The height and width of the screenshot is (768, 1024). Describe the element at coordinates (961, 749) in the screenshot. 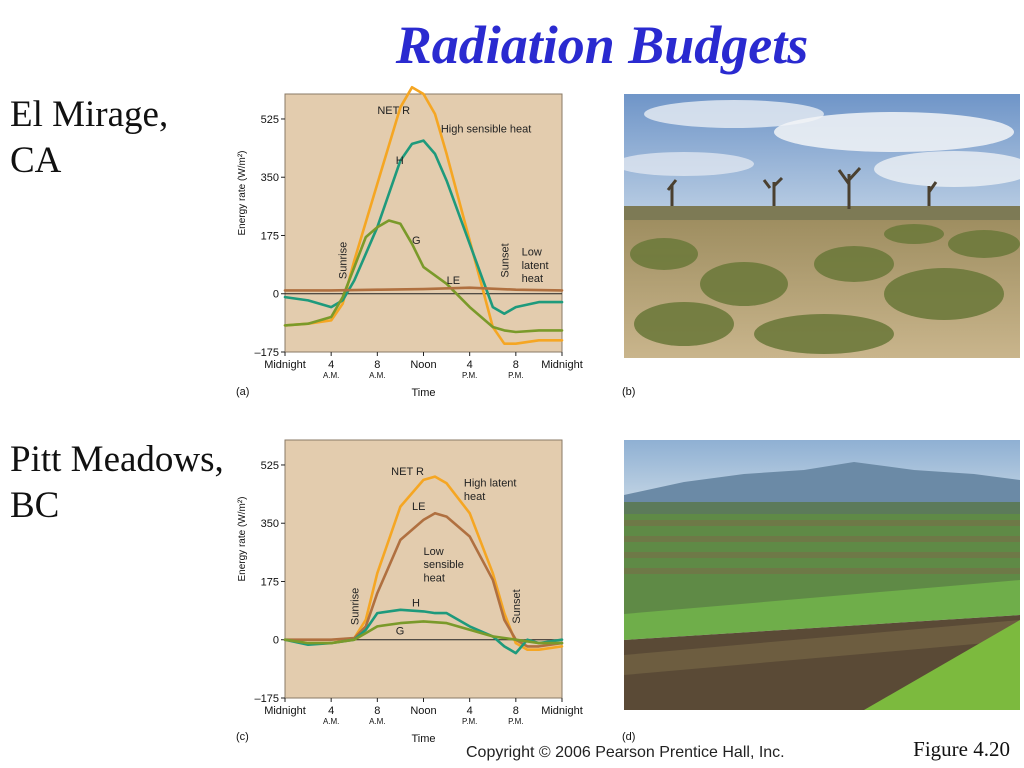

I see `figure-number: Figure 4.20` at that location.